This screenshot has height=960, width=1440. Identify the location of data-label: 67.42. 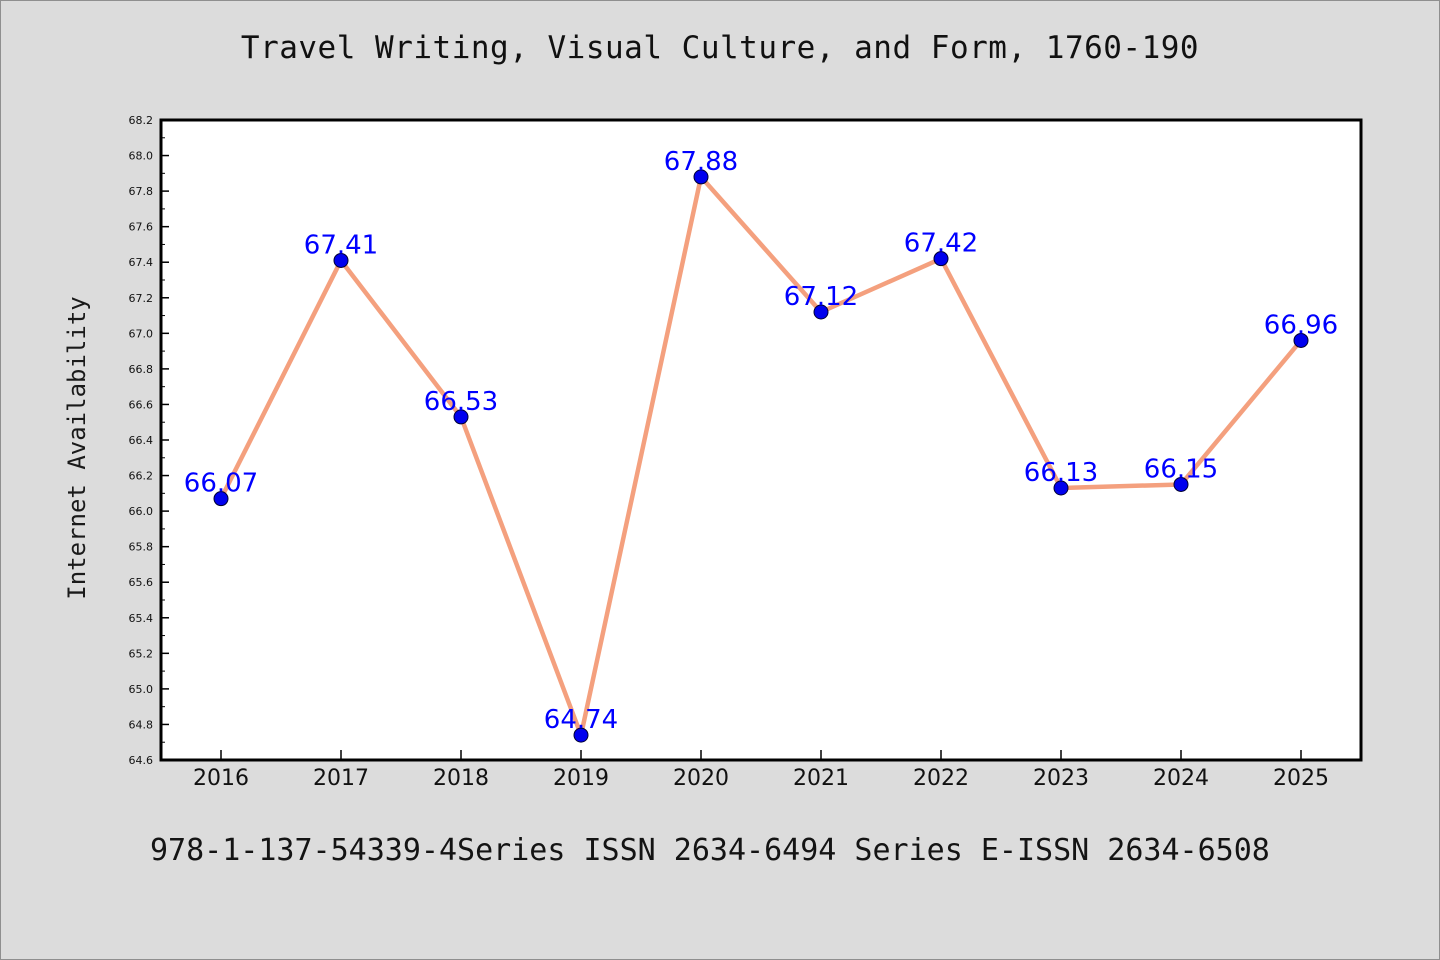
(941, 244).